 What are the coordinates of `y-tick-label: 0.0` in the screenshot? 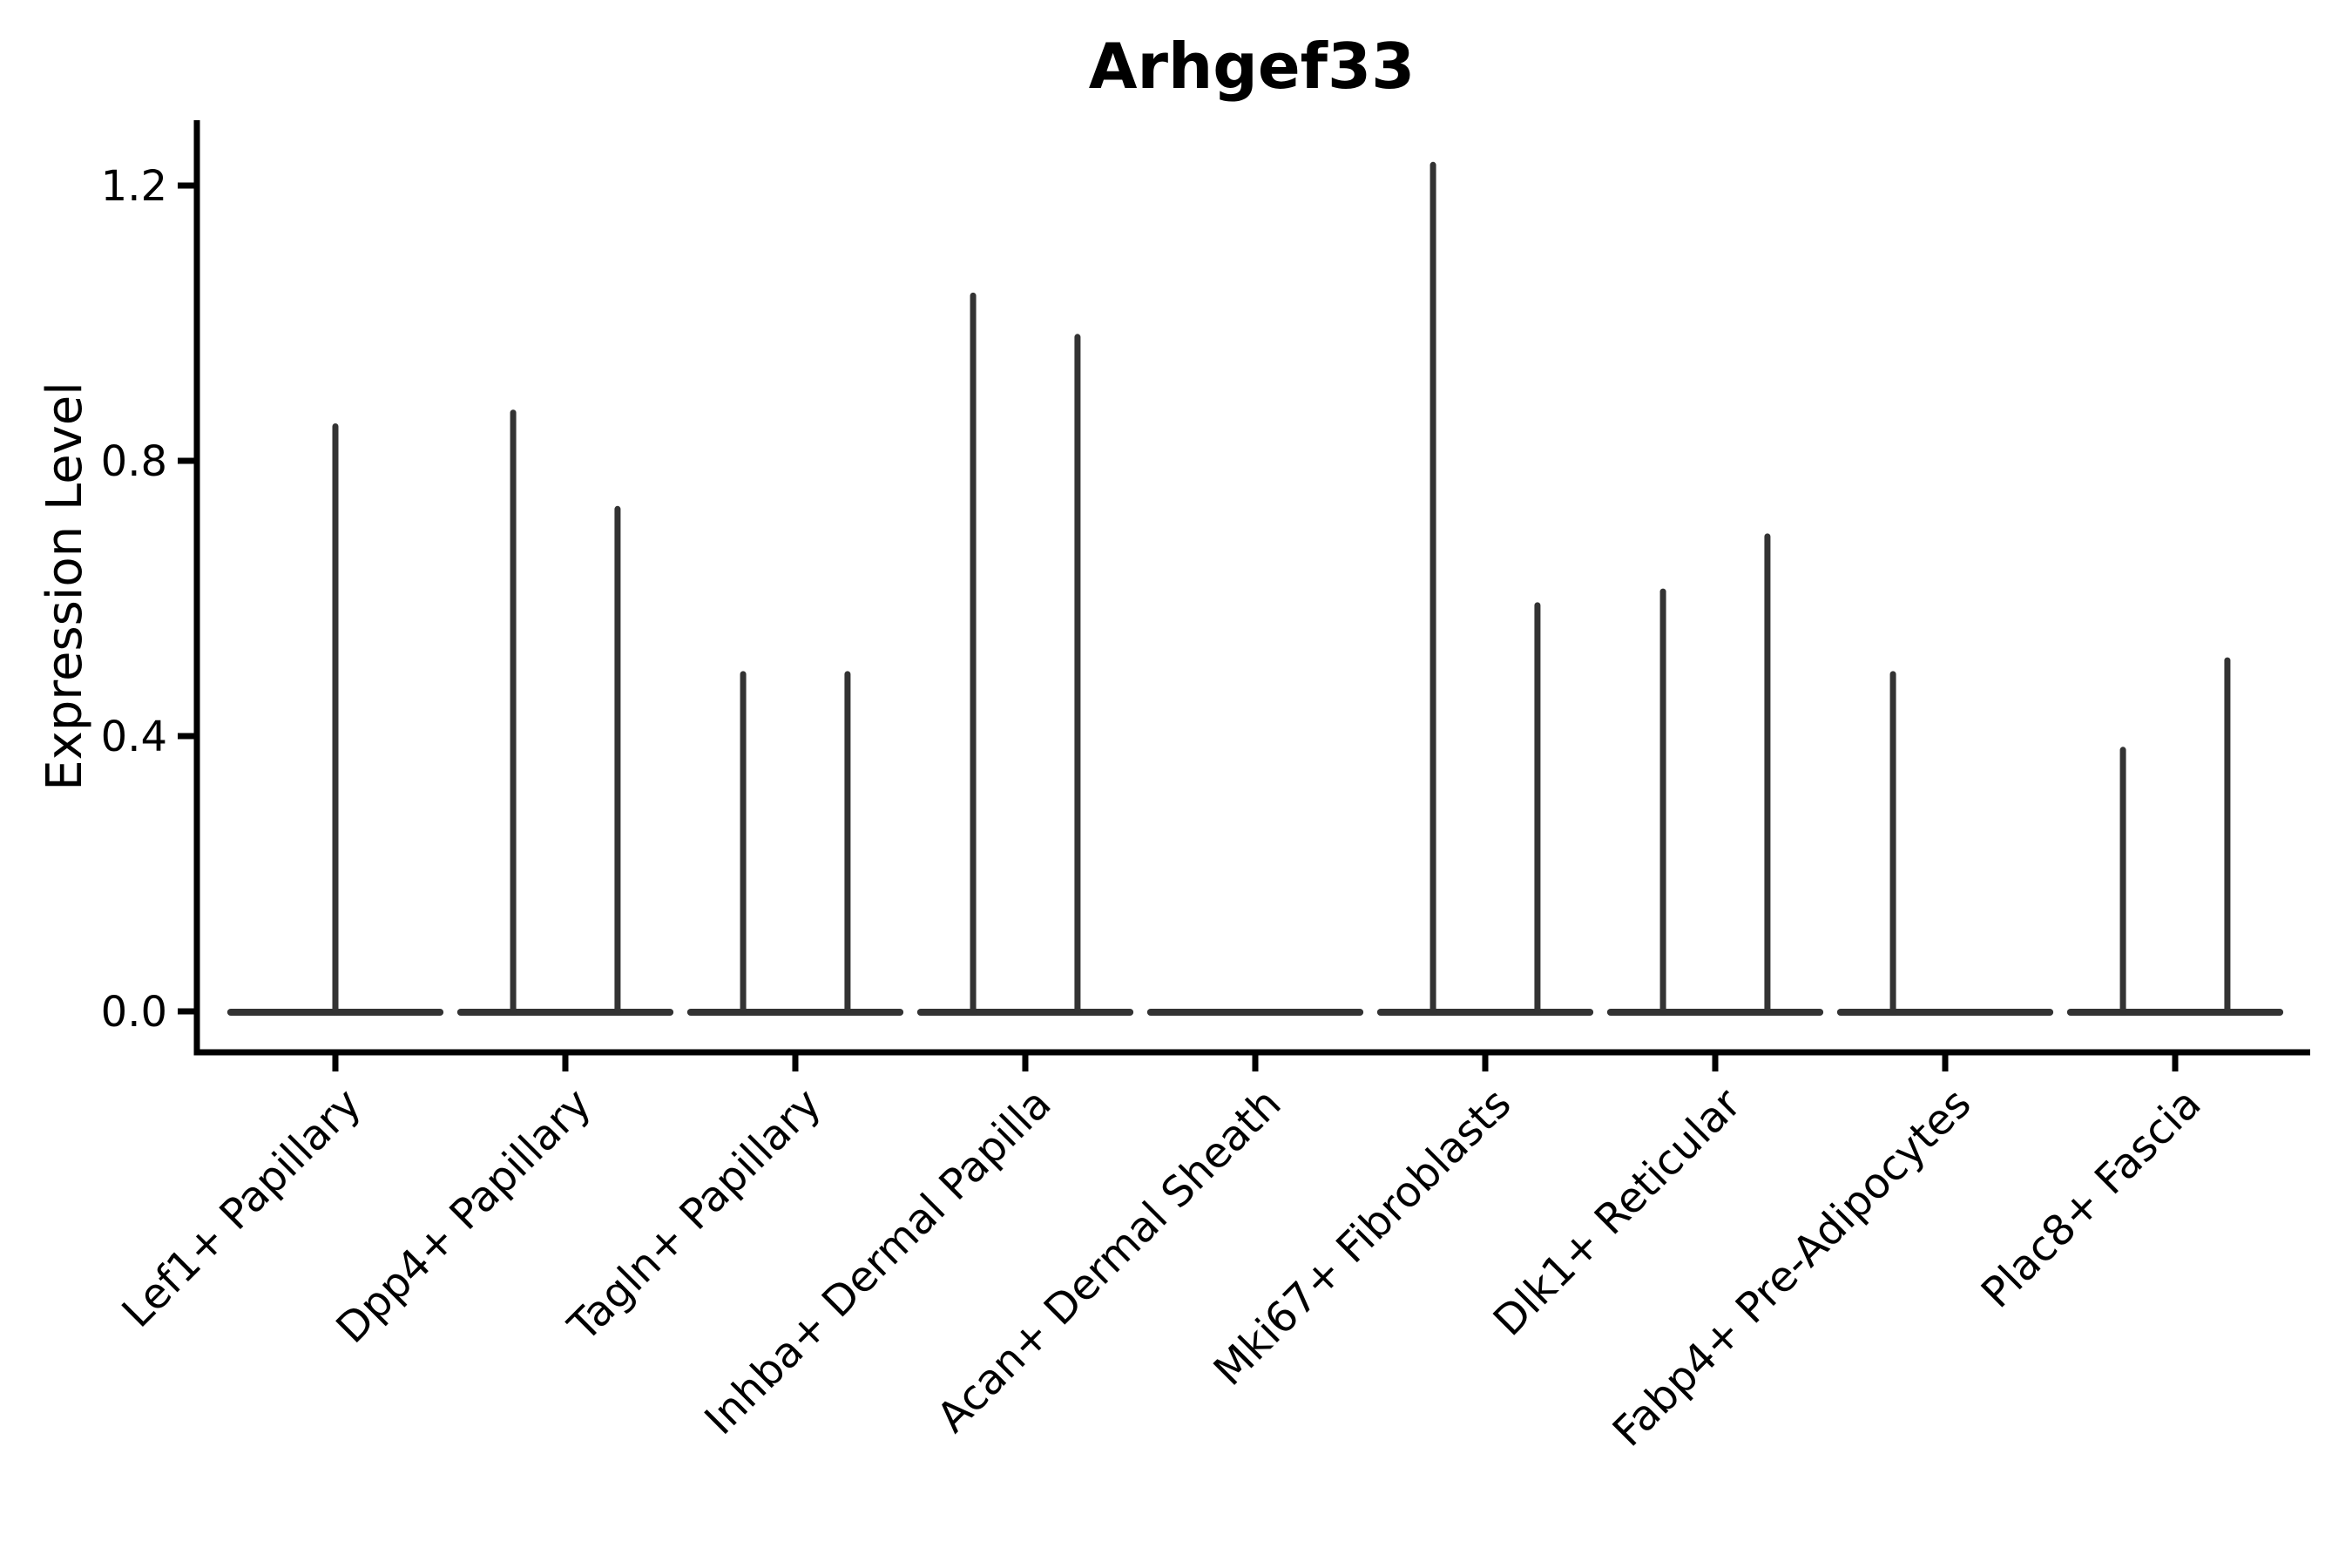 It's located at (134, 1013).